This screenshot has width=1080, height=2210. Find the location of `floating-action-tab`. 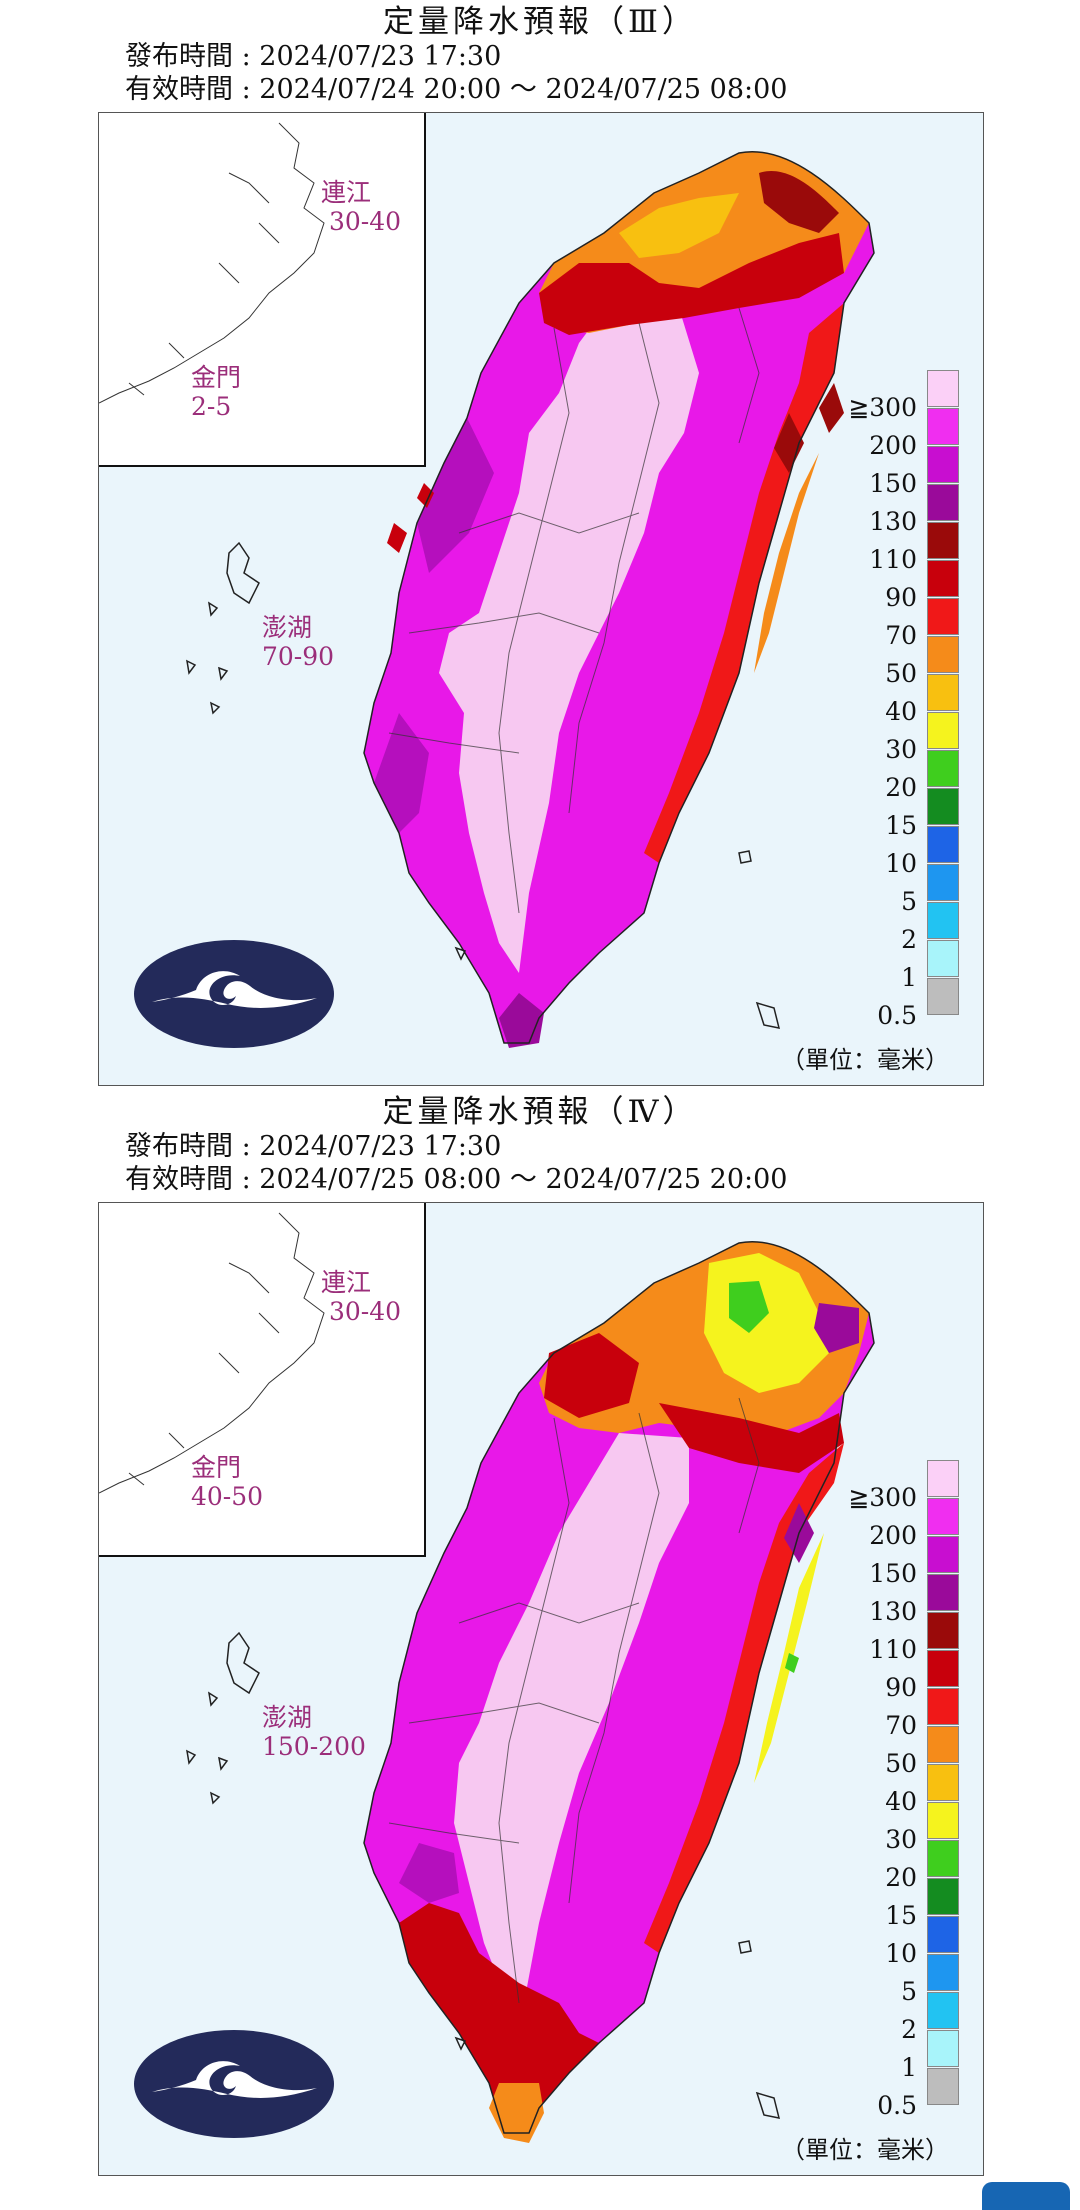

floating-action-tab is located at coordinates (1026, 2196).